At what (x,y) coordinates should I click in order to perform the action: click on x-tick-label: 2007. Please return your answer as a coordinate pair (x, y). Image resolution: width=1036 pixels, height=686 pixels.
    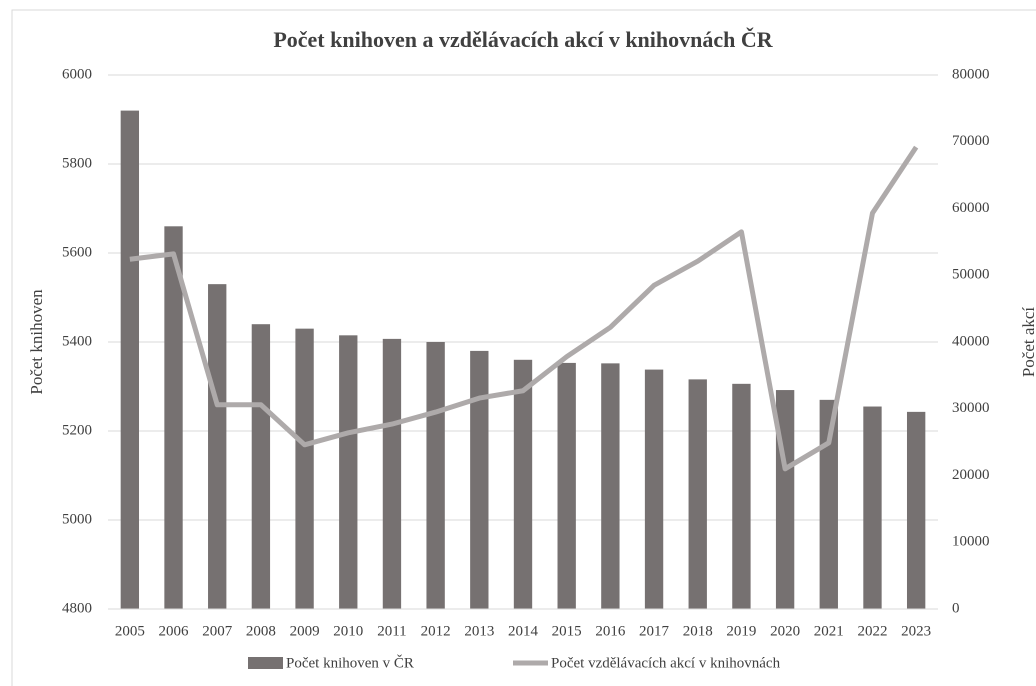
    Looking at the image, I should click on (217, 631).